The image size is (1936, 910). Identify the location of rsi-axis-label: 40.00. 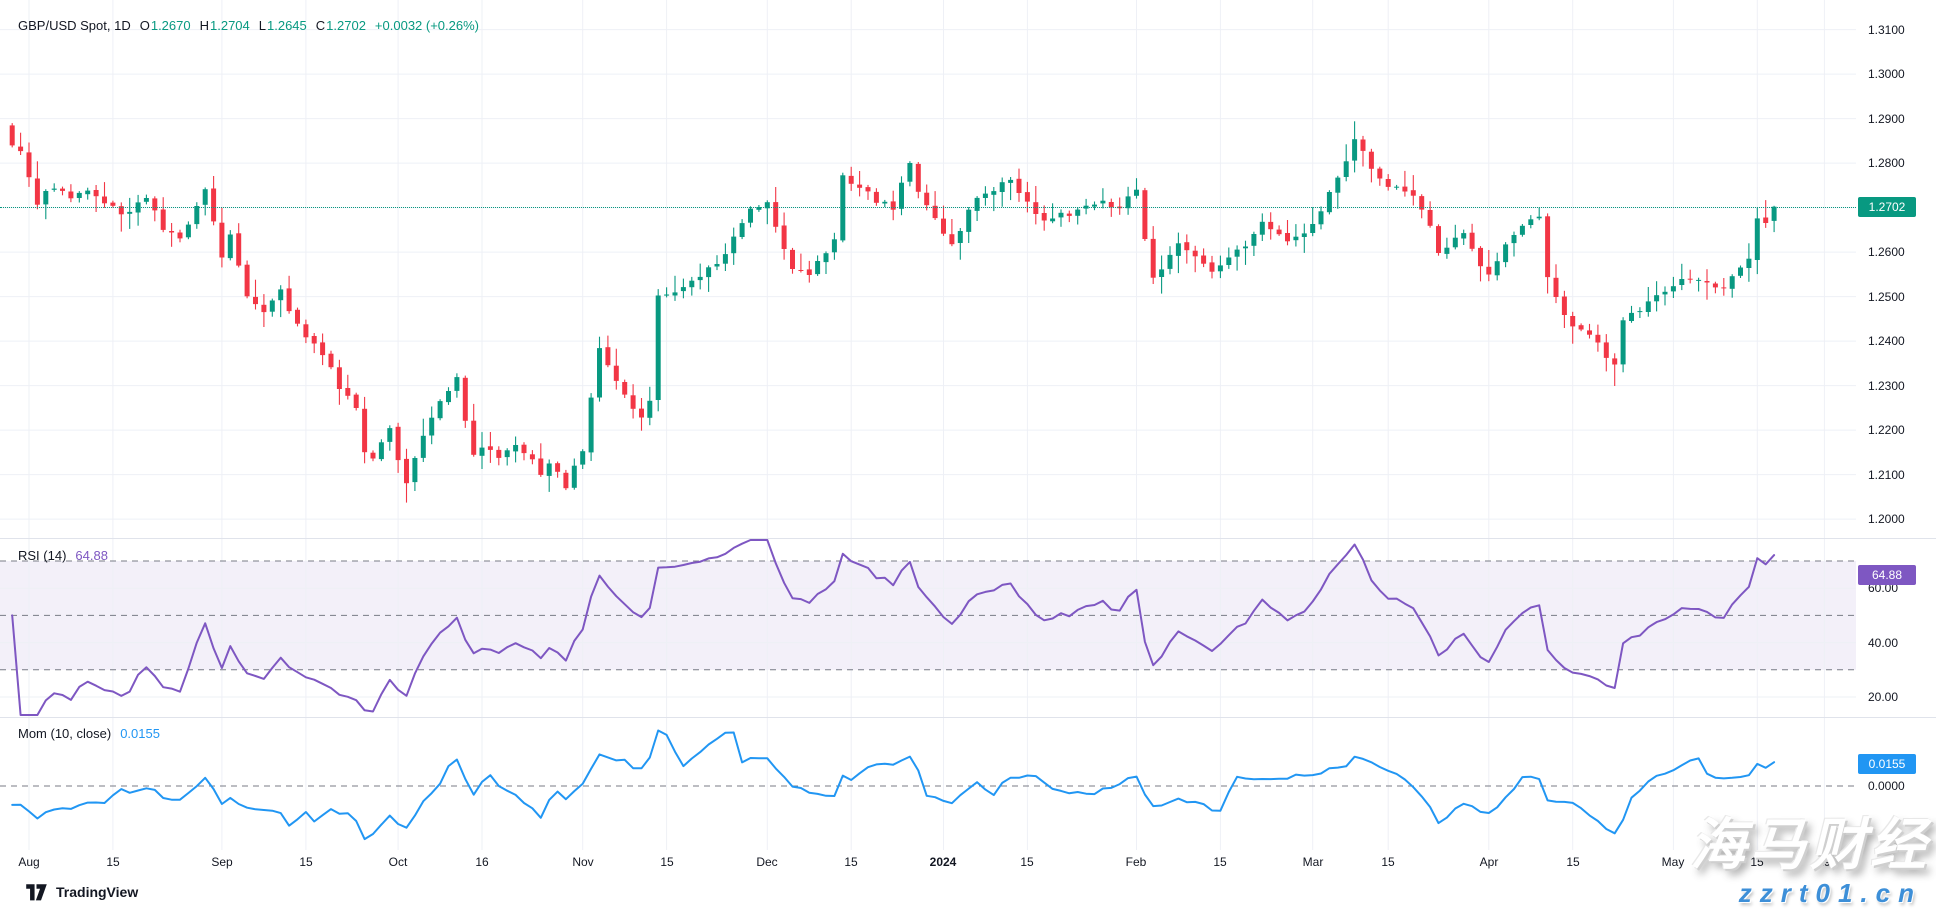
(1883, 642).